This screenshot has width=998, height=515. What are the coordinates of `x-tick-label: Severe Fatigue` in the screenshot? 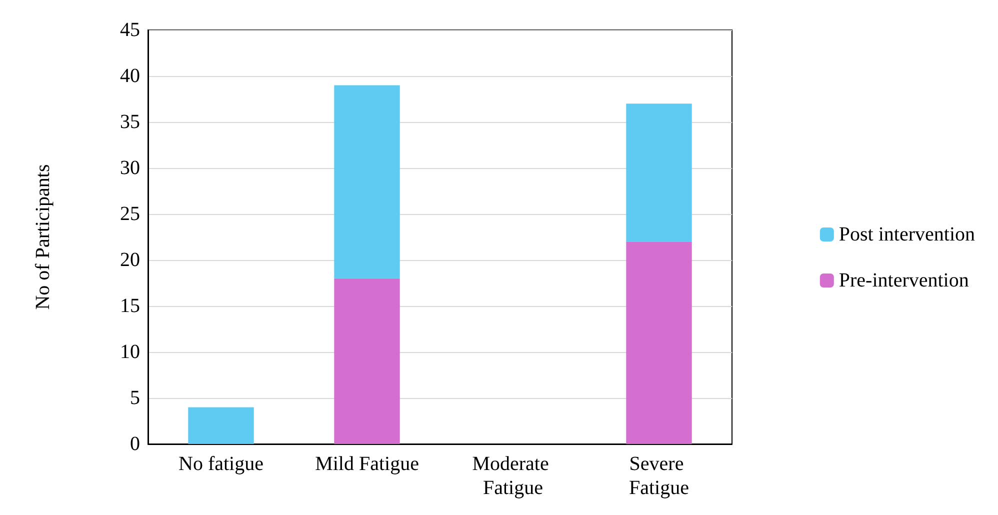 It's located at (659, 476).